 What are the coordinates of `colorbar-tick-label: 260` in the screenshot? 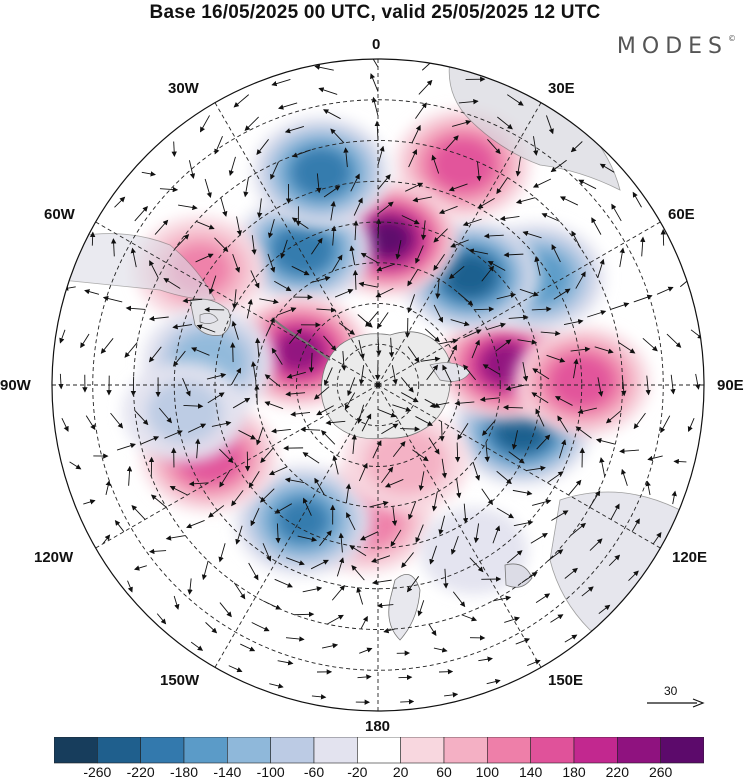 It's located at (660, 772).